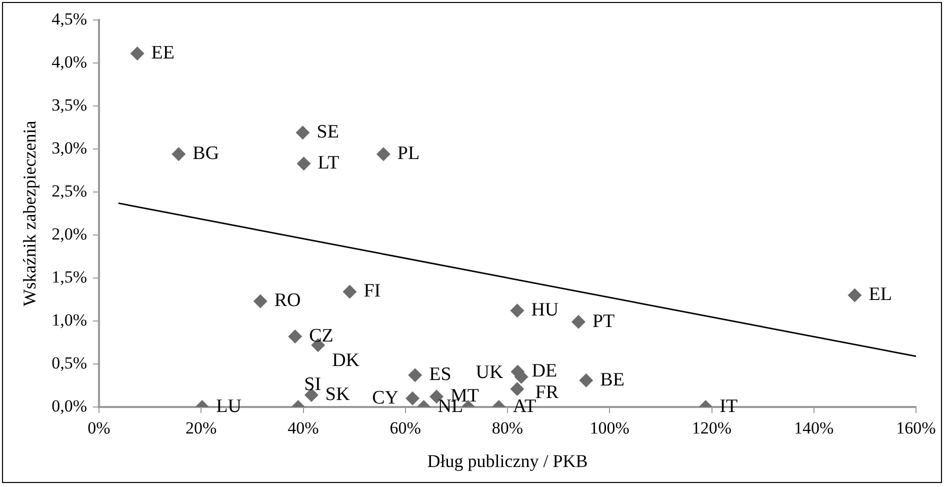  Describe the element at coordinates (329, 163) in the screenshot. I see `annotation: LT` at that location.